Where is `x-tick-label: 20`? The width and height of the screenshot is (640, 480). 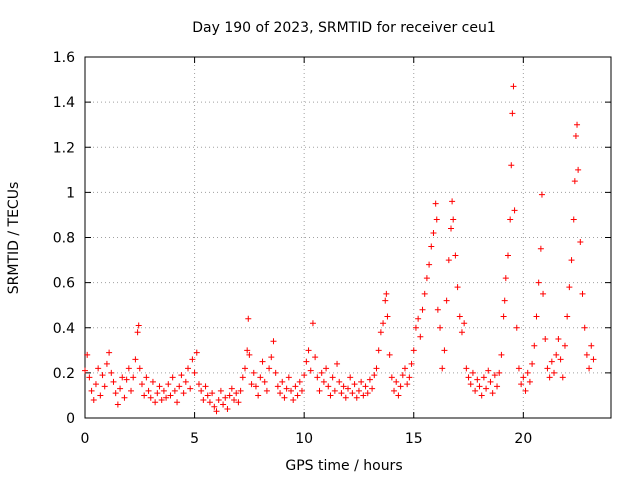 x-tick-label: 20 is located at coordinates (523, 439).